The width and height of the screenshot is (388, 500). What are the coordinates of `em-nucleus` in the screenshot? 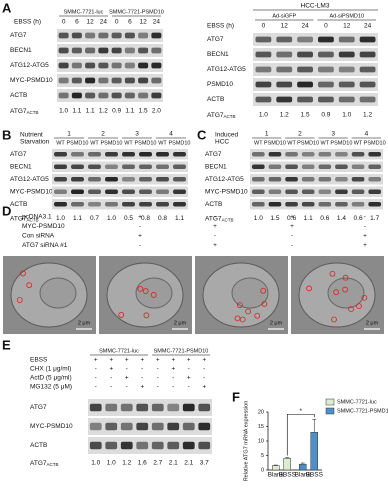 It's located at (154, 293).